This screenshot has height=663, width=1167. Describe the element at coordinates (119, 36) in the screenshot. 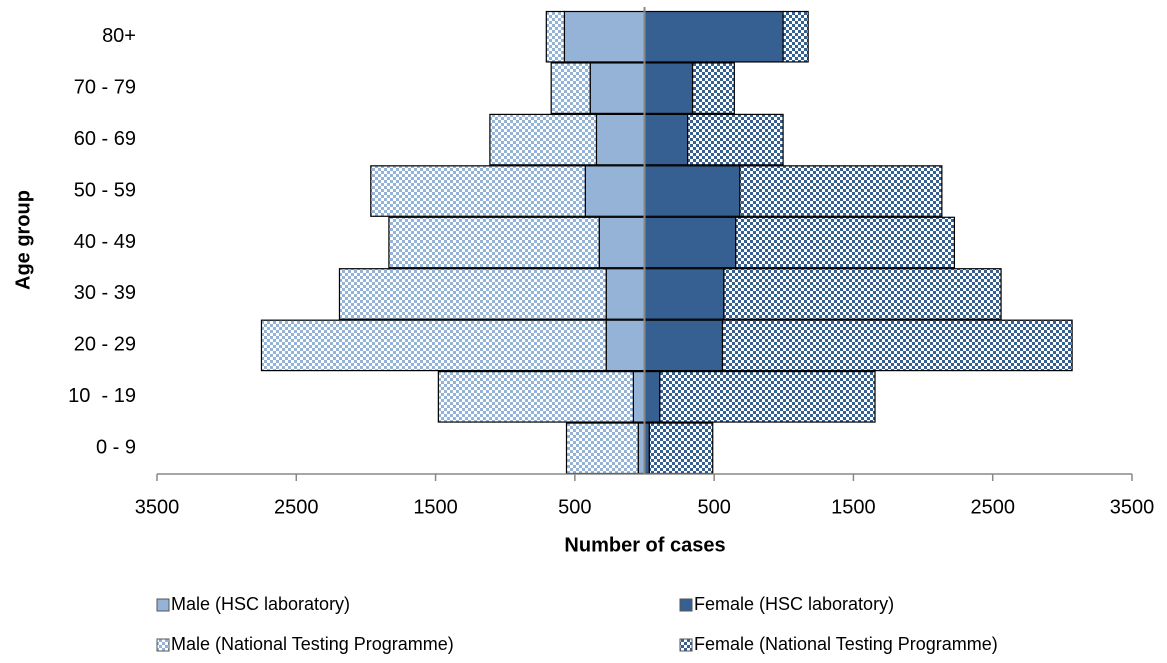

I see `y-tick-label: 80+` at that location.